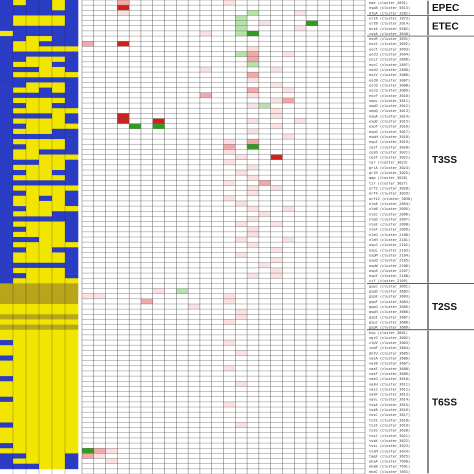 This screenshot has height=474, width=474. Describe the element at coordinates (389, 410) in the screenshot. I see `gene-row-label: tssB (cluster_3616)` at that location.